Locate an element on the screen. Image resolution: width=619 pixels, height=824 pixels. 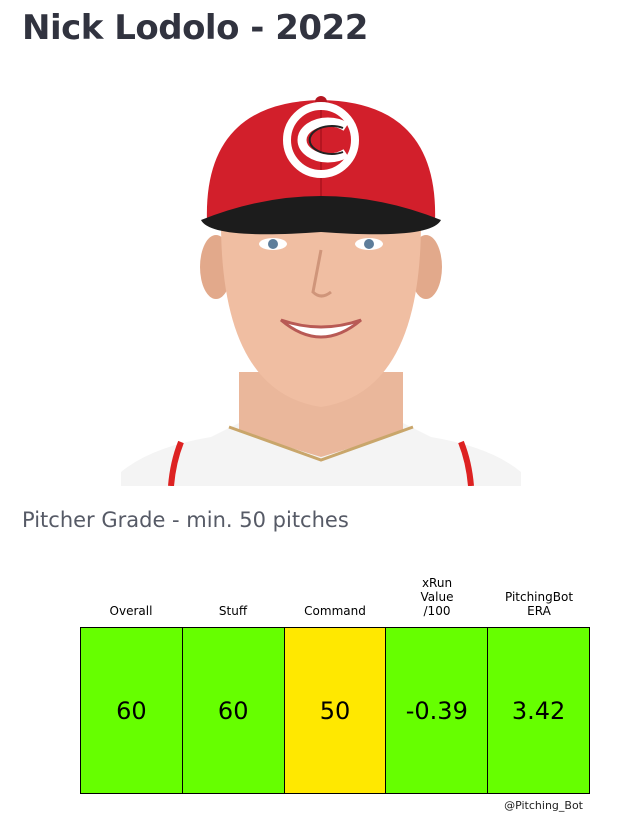
page-title: Nick Lodolo - 2022 is located at coordinates (195, 28).